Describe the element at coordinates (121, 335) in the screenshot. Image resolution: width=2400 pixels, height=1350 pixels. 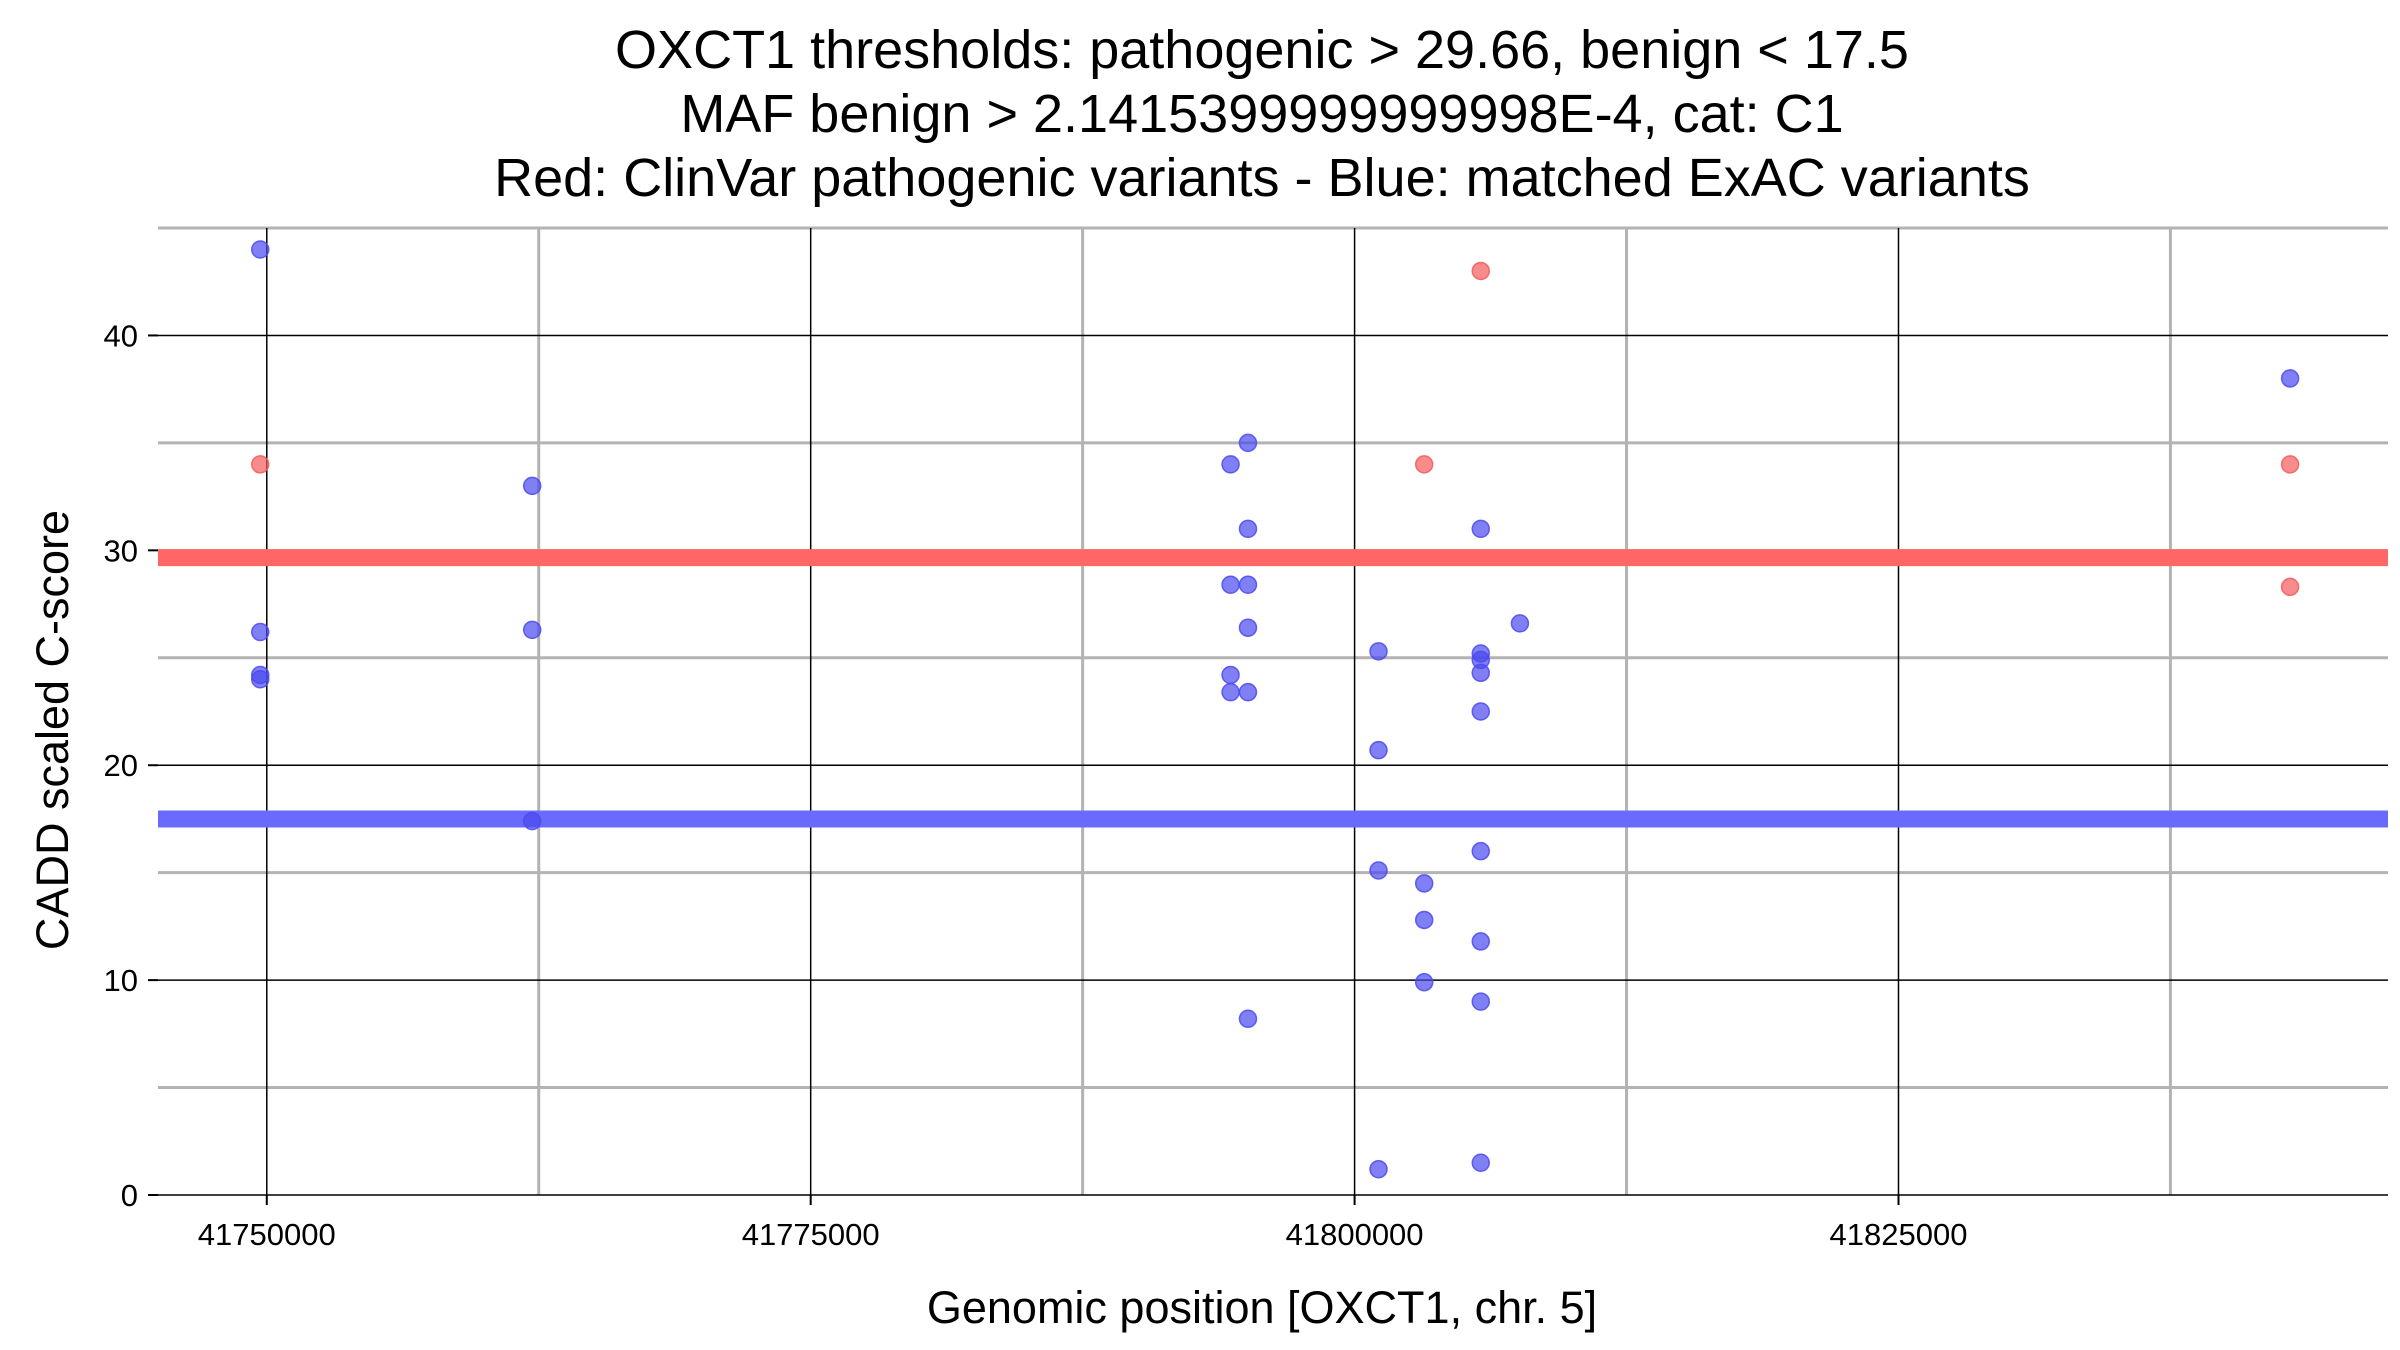
I see `y-tick-label: 40` at that location.